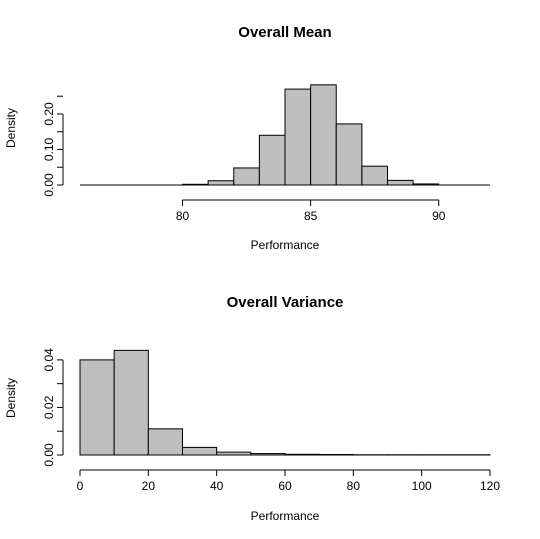 The height and width of the screenshot is (539, 540). What do you see at coordinates (422, 486) in the screenshot?
I see `x-tick-label: 100` at bounding box center [422, 486].